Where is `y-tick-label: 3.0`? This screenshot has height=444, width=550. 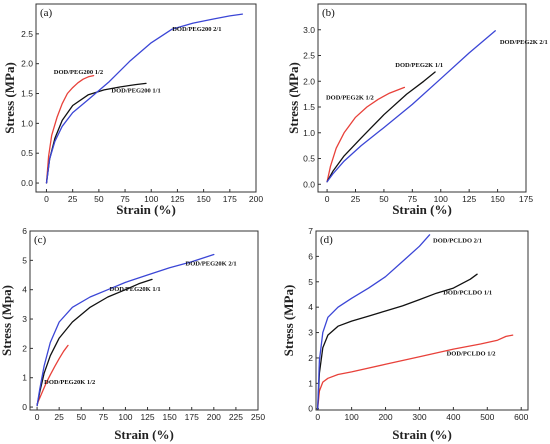
y-tick-label: 3.0 is located at coordinates (309, 30).